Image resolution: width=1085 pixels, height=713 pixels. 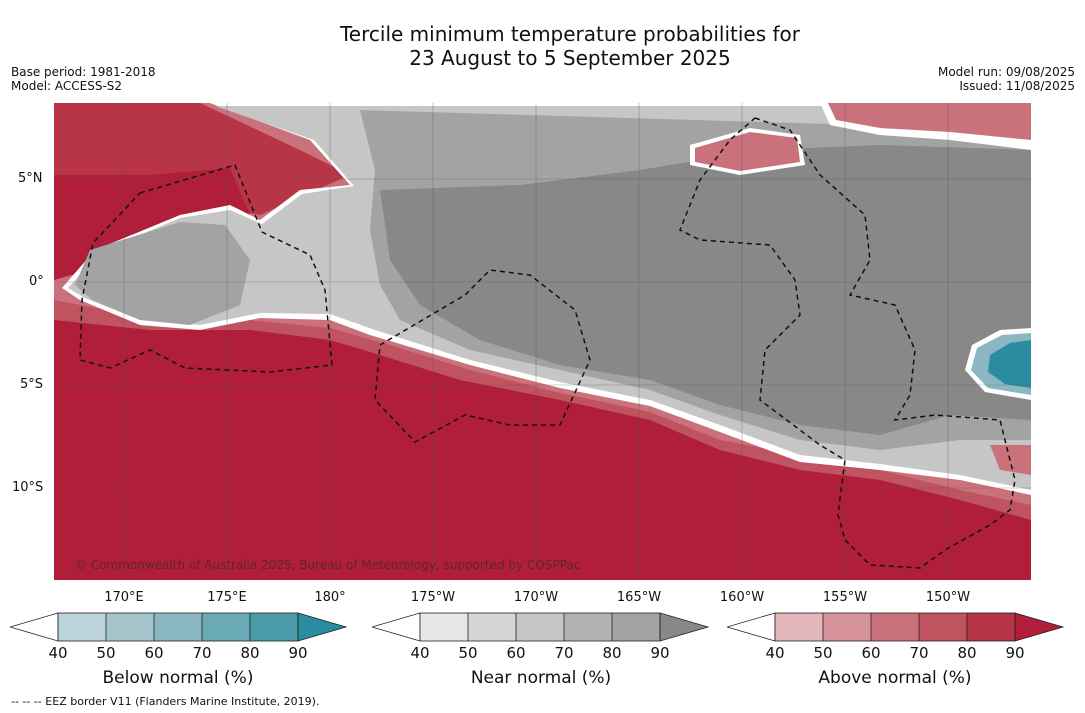 I want to click on above-tick-40: 40, so click(x=775, y=653).